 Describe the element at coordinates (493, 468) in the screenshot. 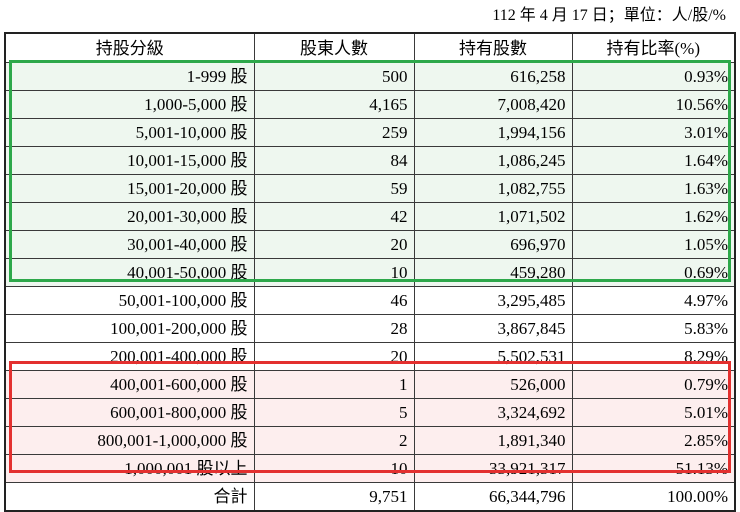

I see `cell-shares: 33,921,317` at that location.